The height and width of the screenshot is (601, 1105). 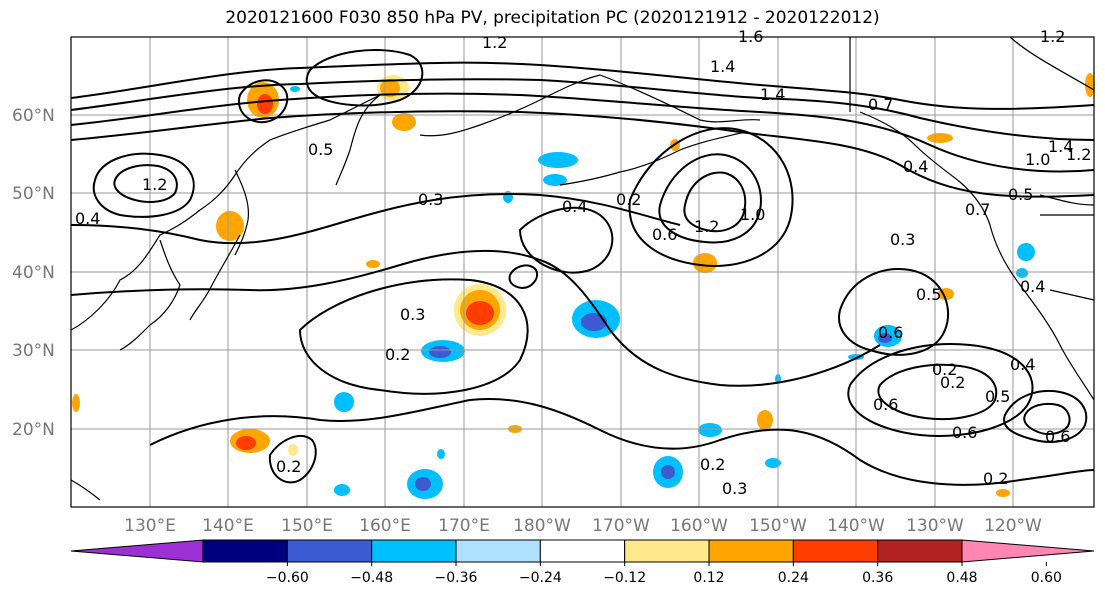 I want to click on lat-label: 40°N, so click(x=33, y=273).